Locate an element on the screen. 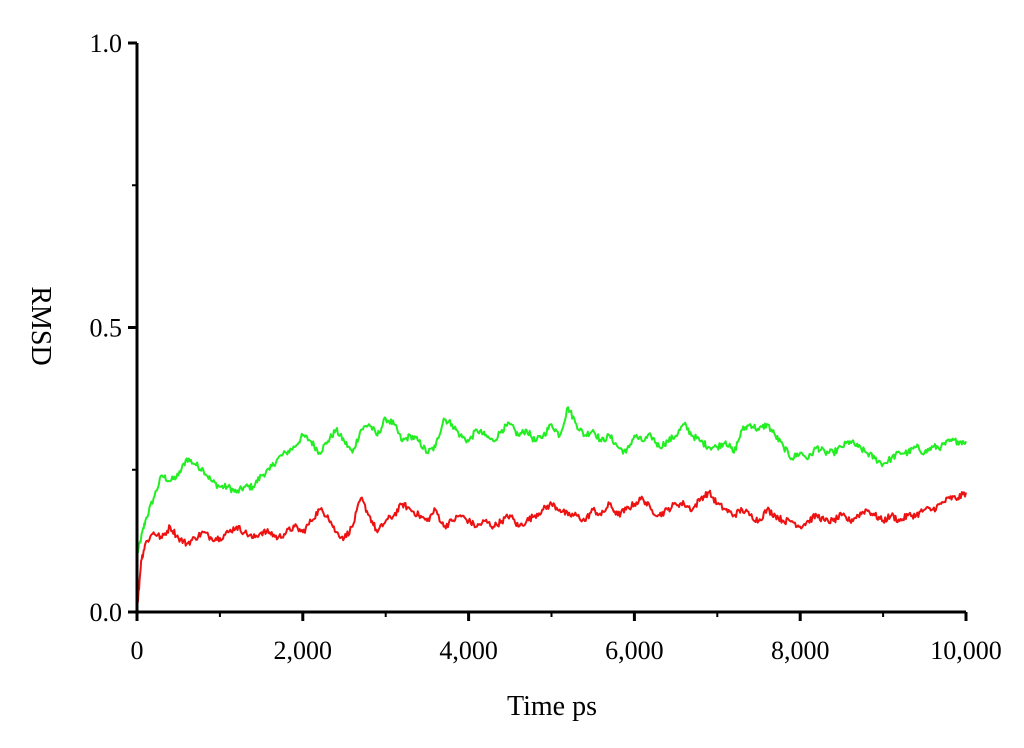 The width and height of the screenshot is (1024, 748). x-tick-label: 2,000 is located at coordinates (303, 650).